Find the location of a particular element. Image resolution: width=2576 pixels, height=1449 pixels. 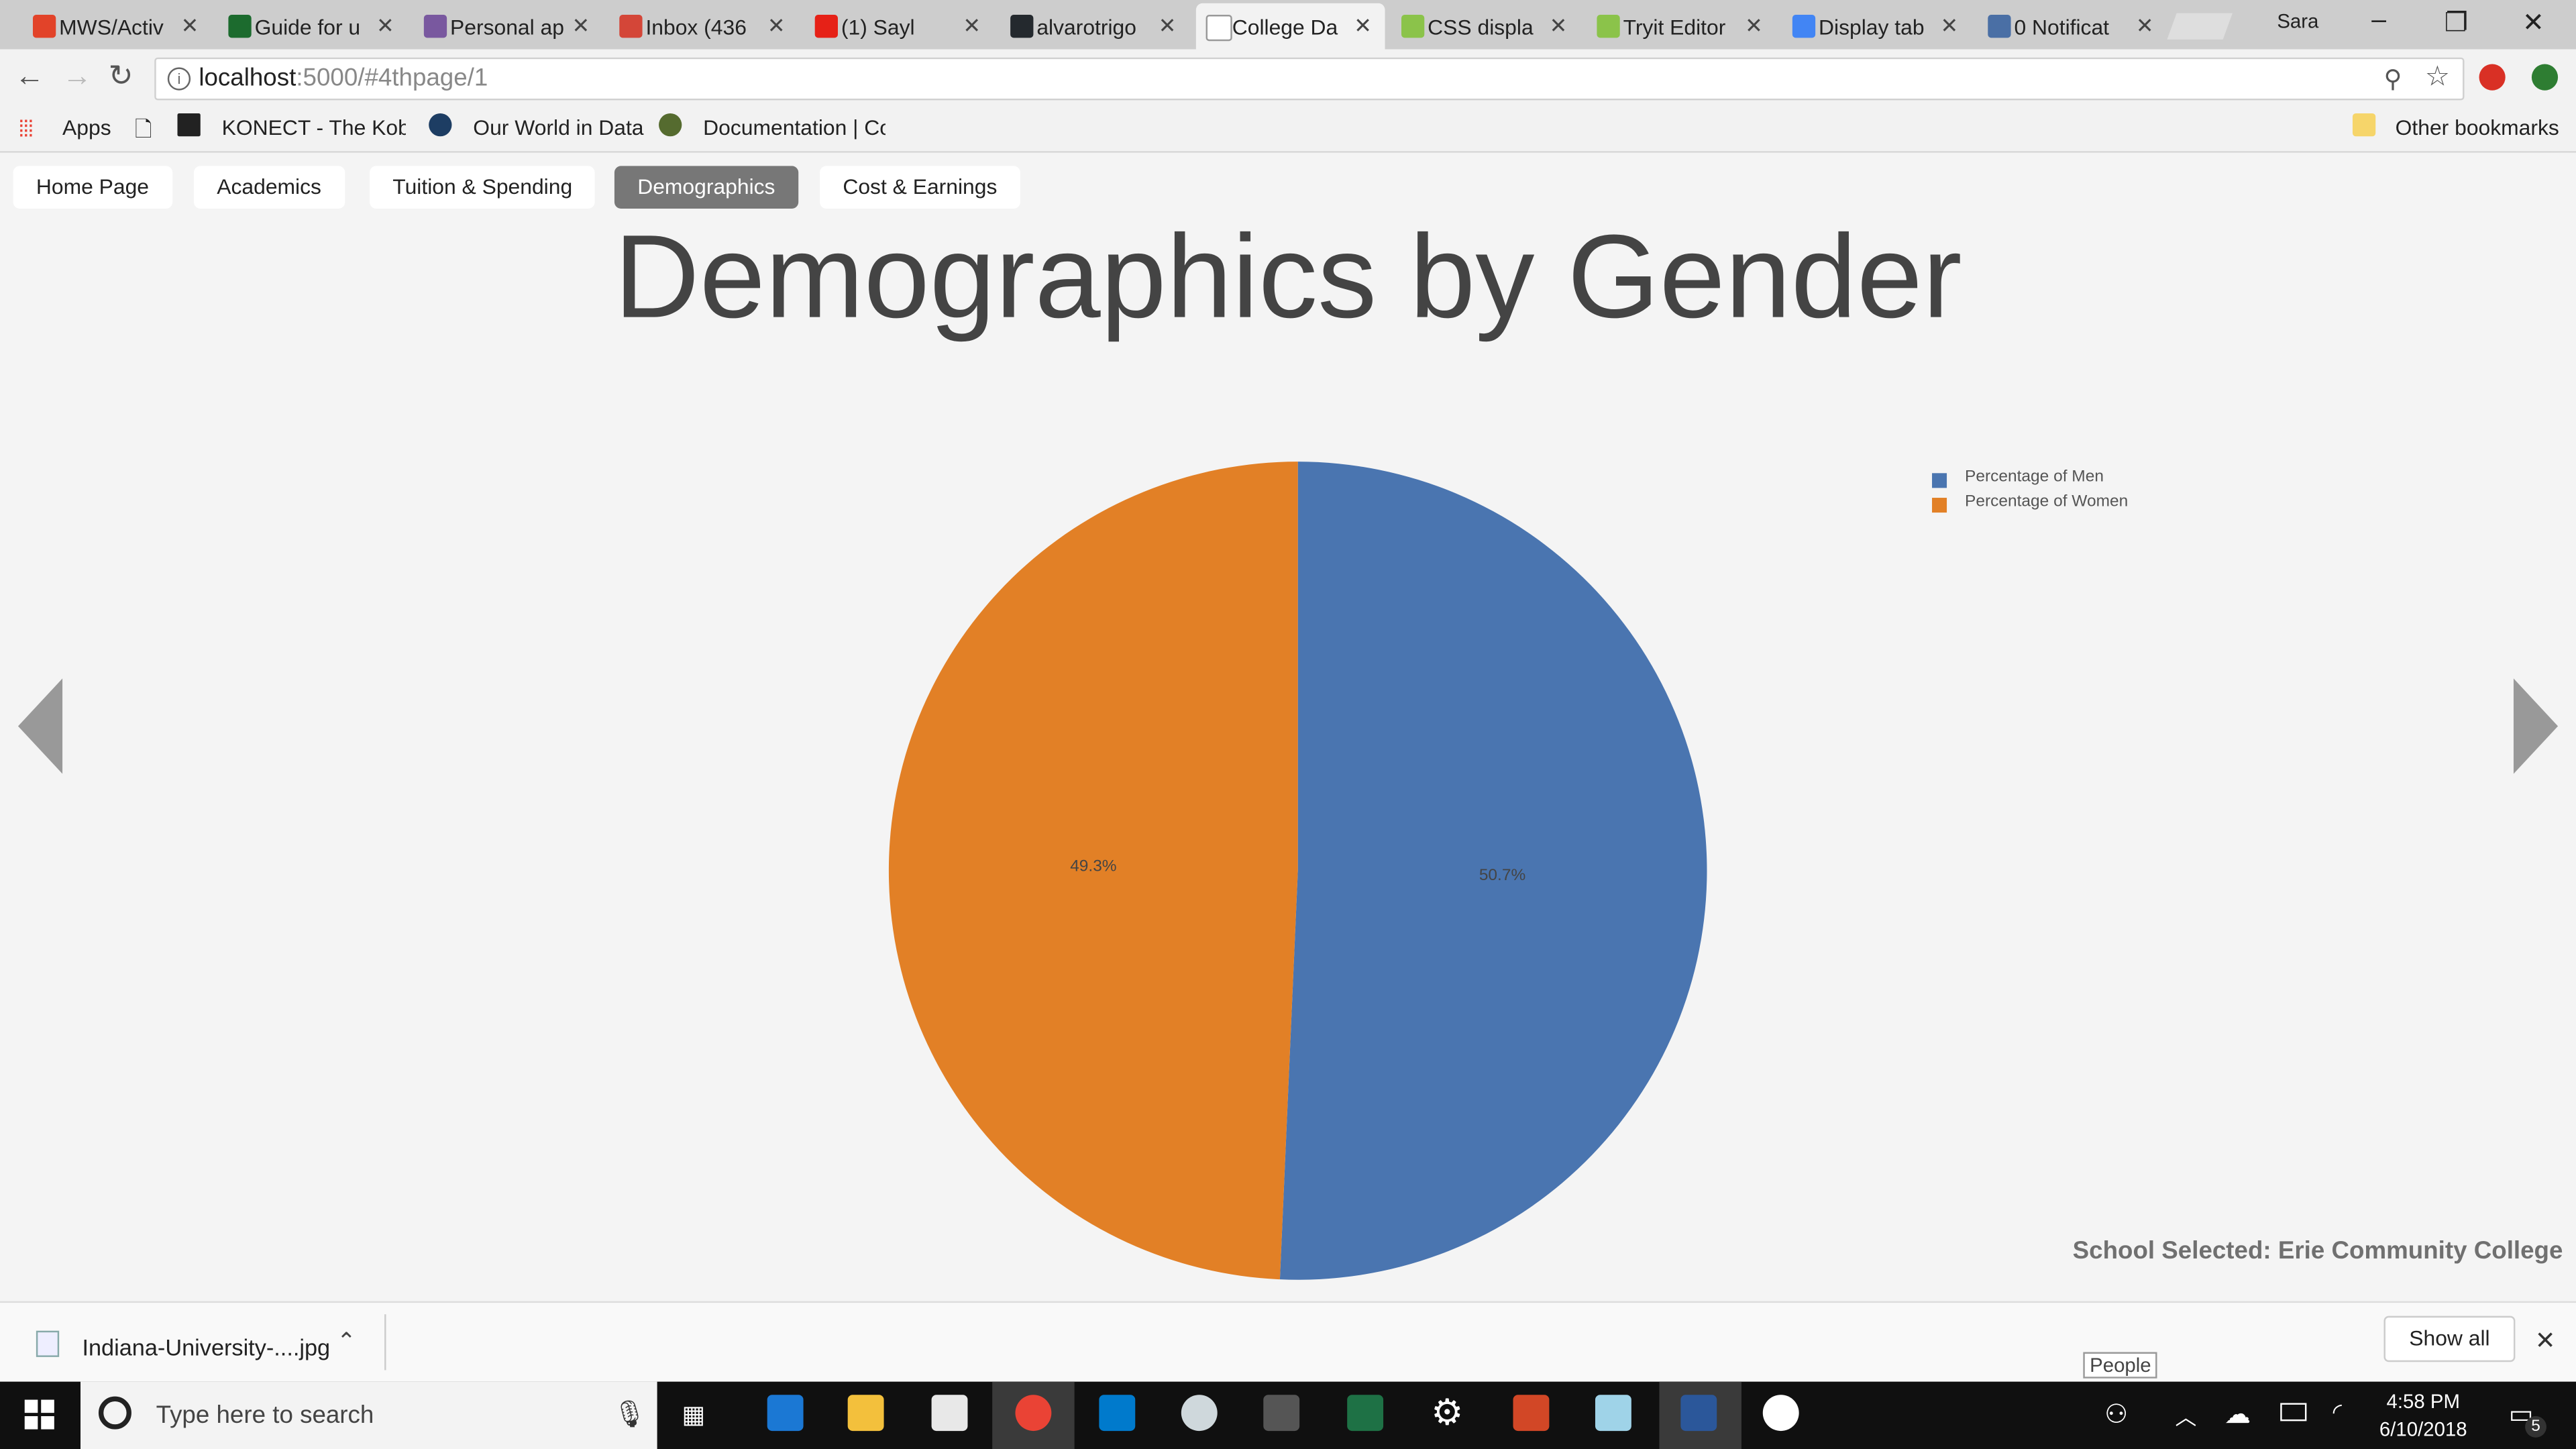

github-icon is located at coordinates (1022, 26).